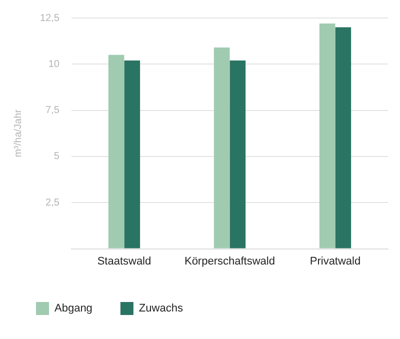 The image size is (400, 339). Describe the element at coordinates (73, 308) in the screenshot. I see `legend-label: Abgang` at that location.